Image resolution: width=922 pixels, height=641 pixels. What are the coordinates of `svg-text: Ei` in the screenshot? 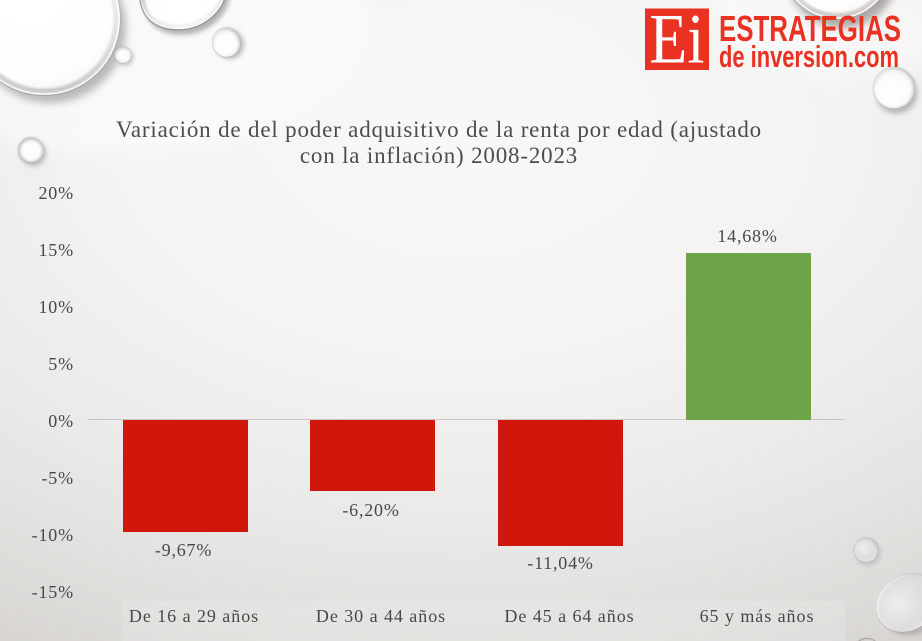 It's located at (676, 39).